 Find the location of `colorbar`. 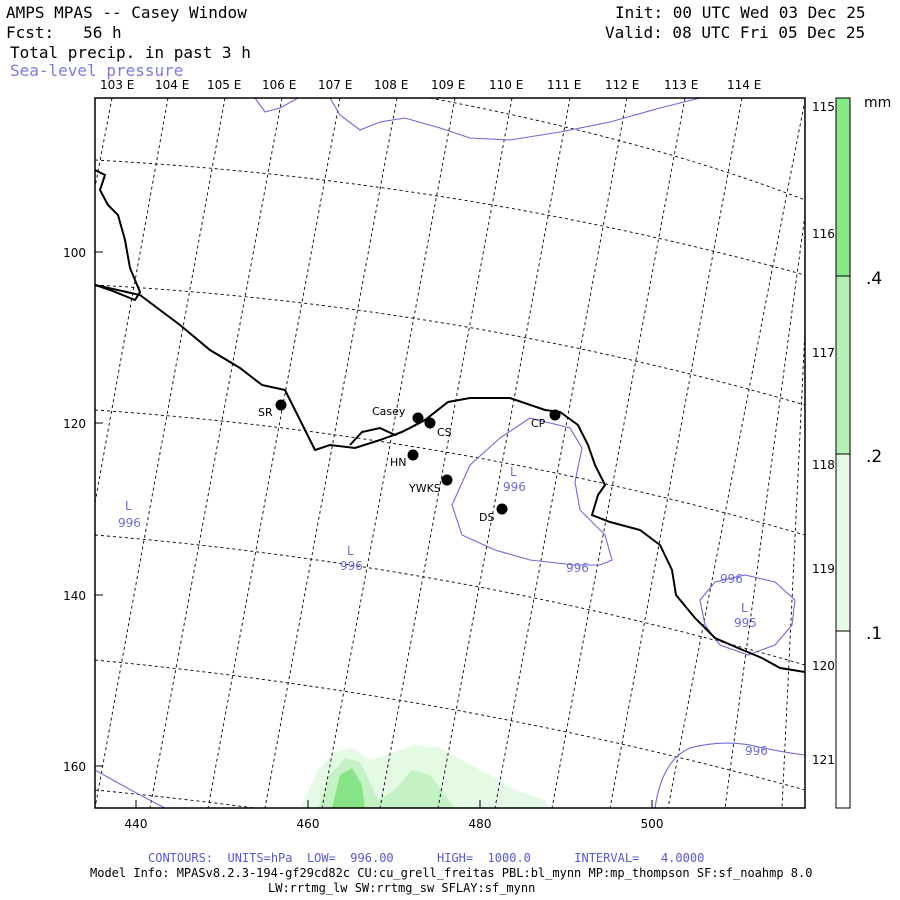

colorbar is located at coordinates (843, 453).